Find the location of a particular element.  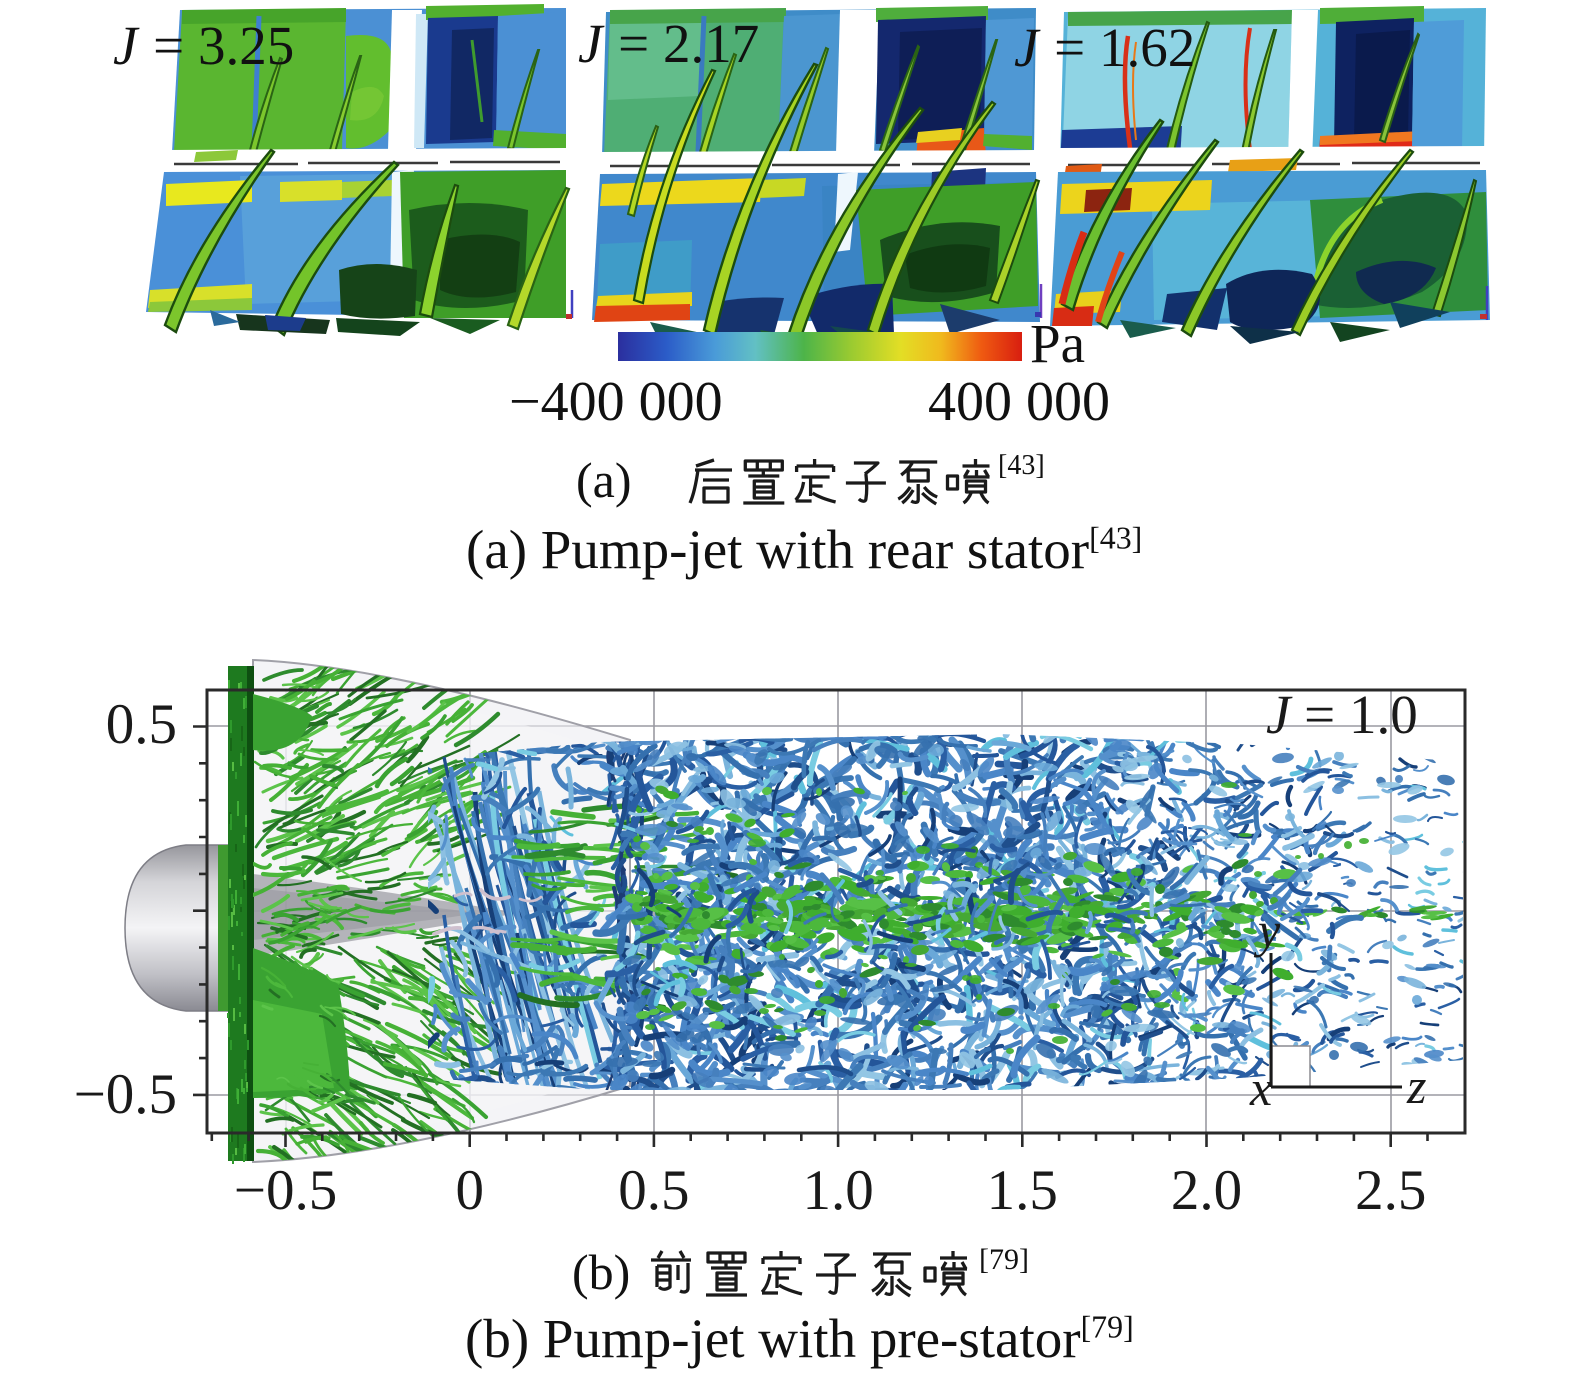

svg-text: 0 is located at coordinates (469, 1187).